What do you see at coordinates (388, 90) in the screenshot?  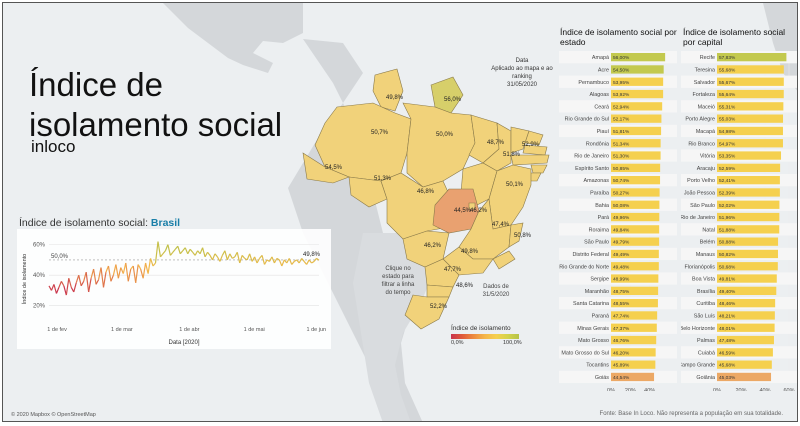 I see `state-rr` at bounding box center [388, 90].